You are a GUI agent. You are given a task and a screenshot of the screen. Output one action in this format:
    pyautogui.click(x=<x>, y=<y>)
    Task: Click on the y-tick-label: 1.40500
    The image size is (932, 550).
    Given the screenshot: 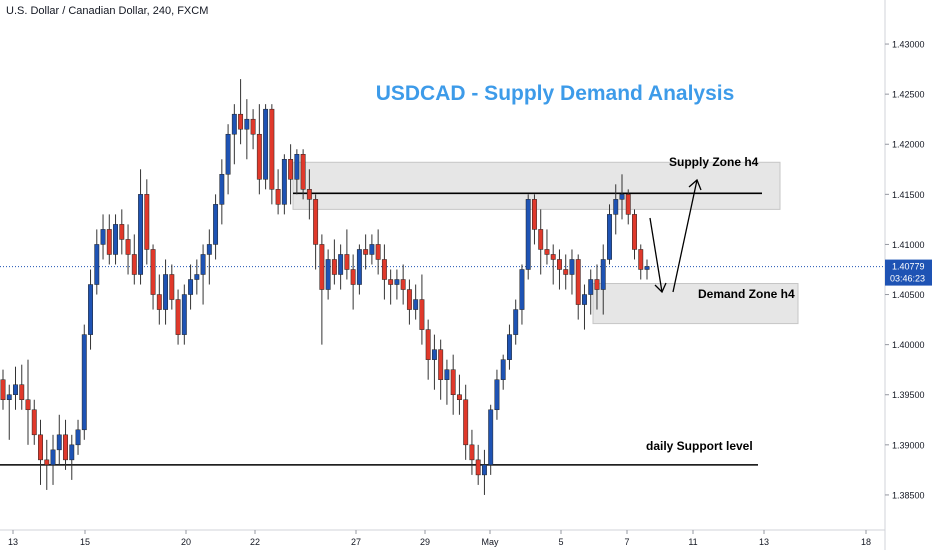 What is the action you would take?
    pyautogui.click(x=908, y=295)
    